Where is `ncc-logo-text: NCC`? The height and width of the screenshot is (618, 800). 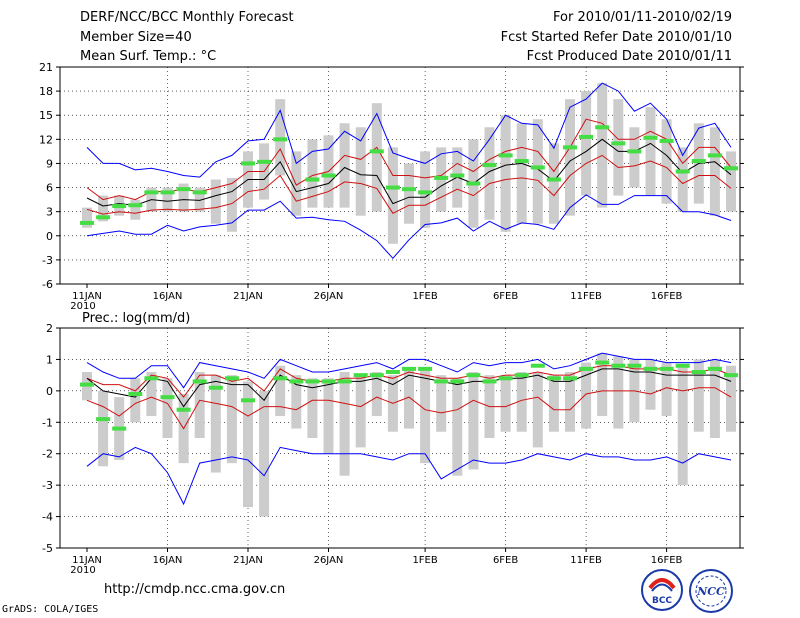
ncc-logo-text: NCC is located at coordinates (710, 591).